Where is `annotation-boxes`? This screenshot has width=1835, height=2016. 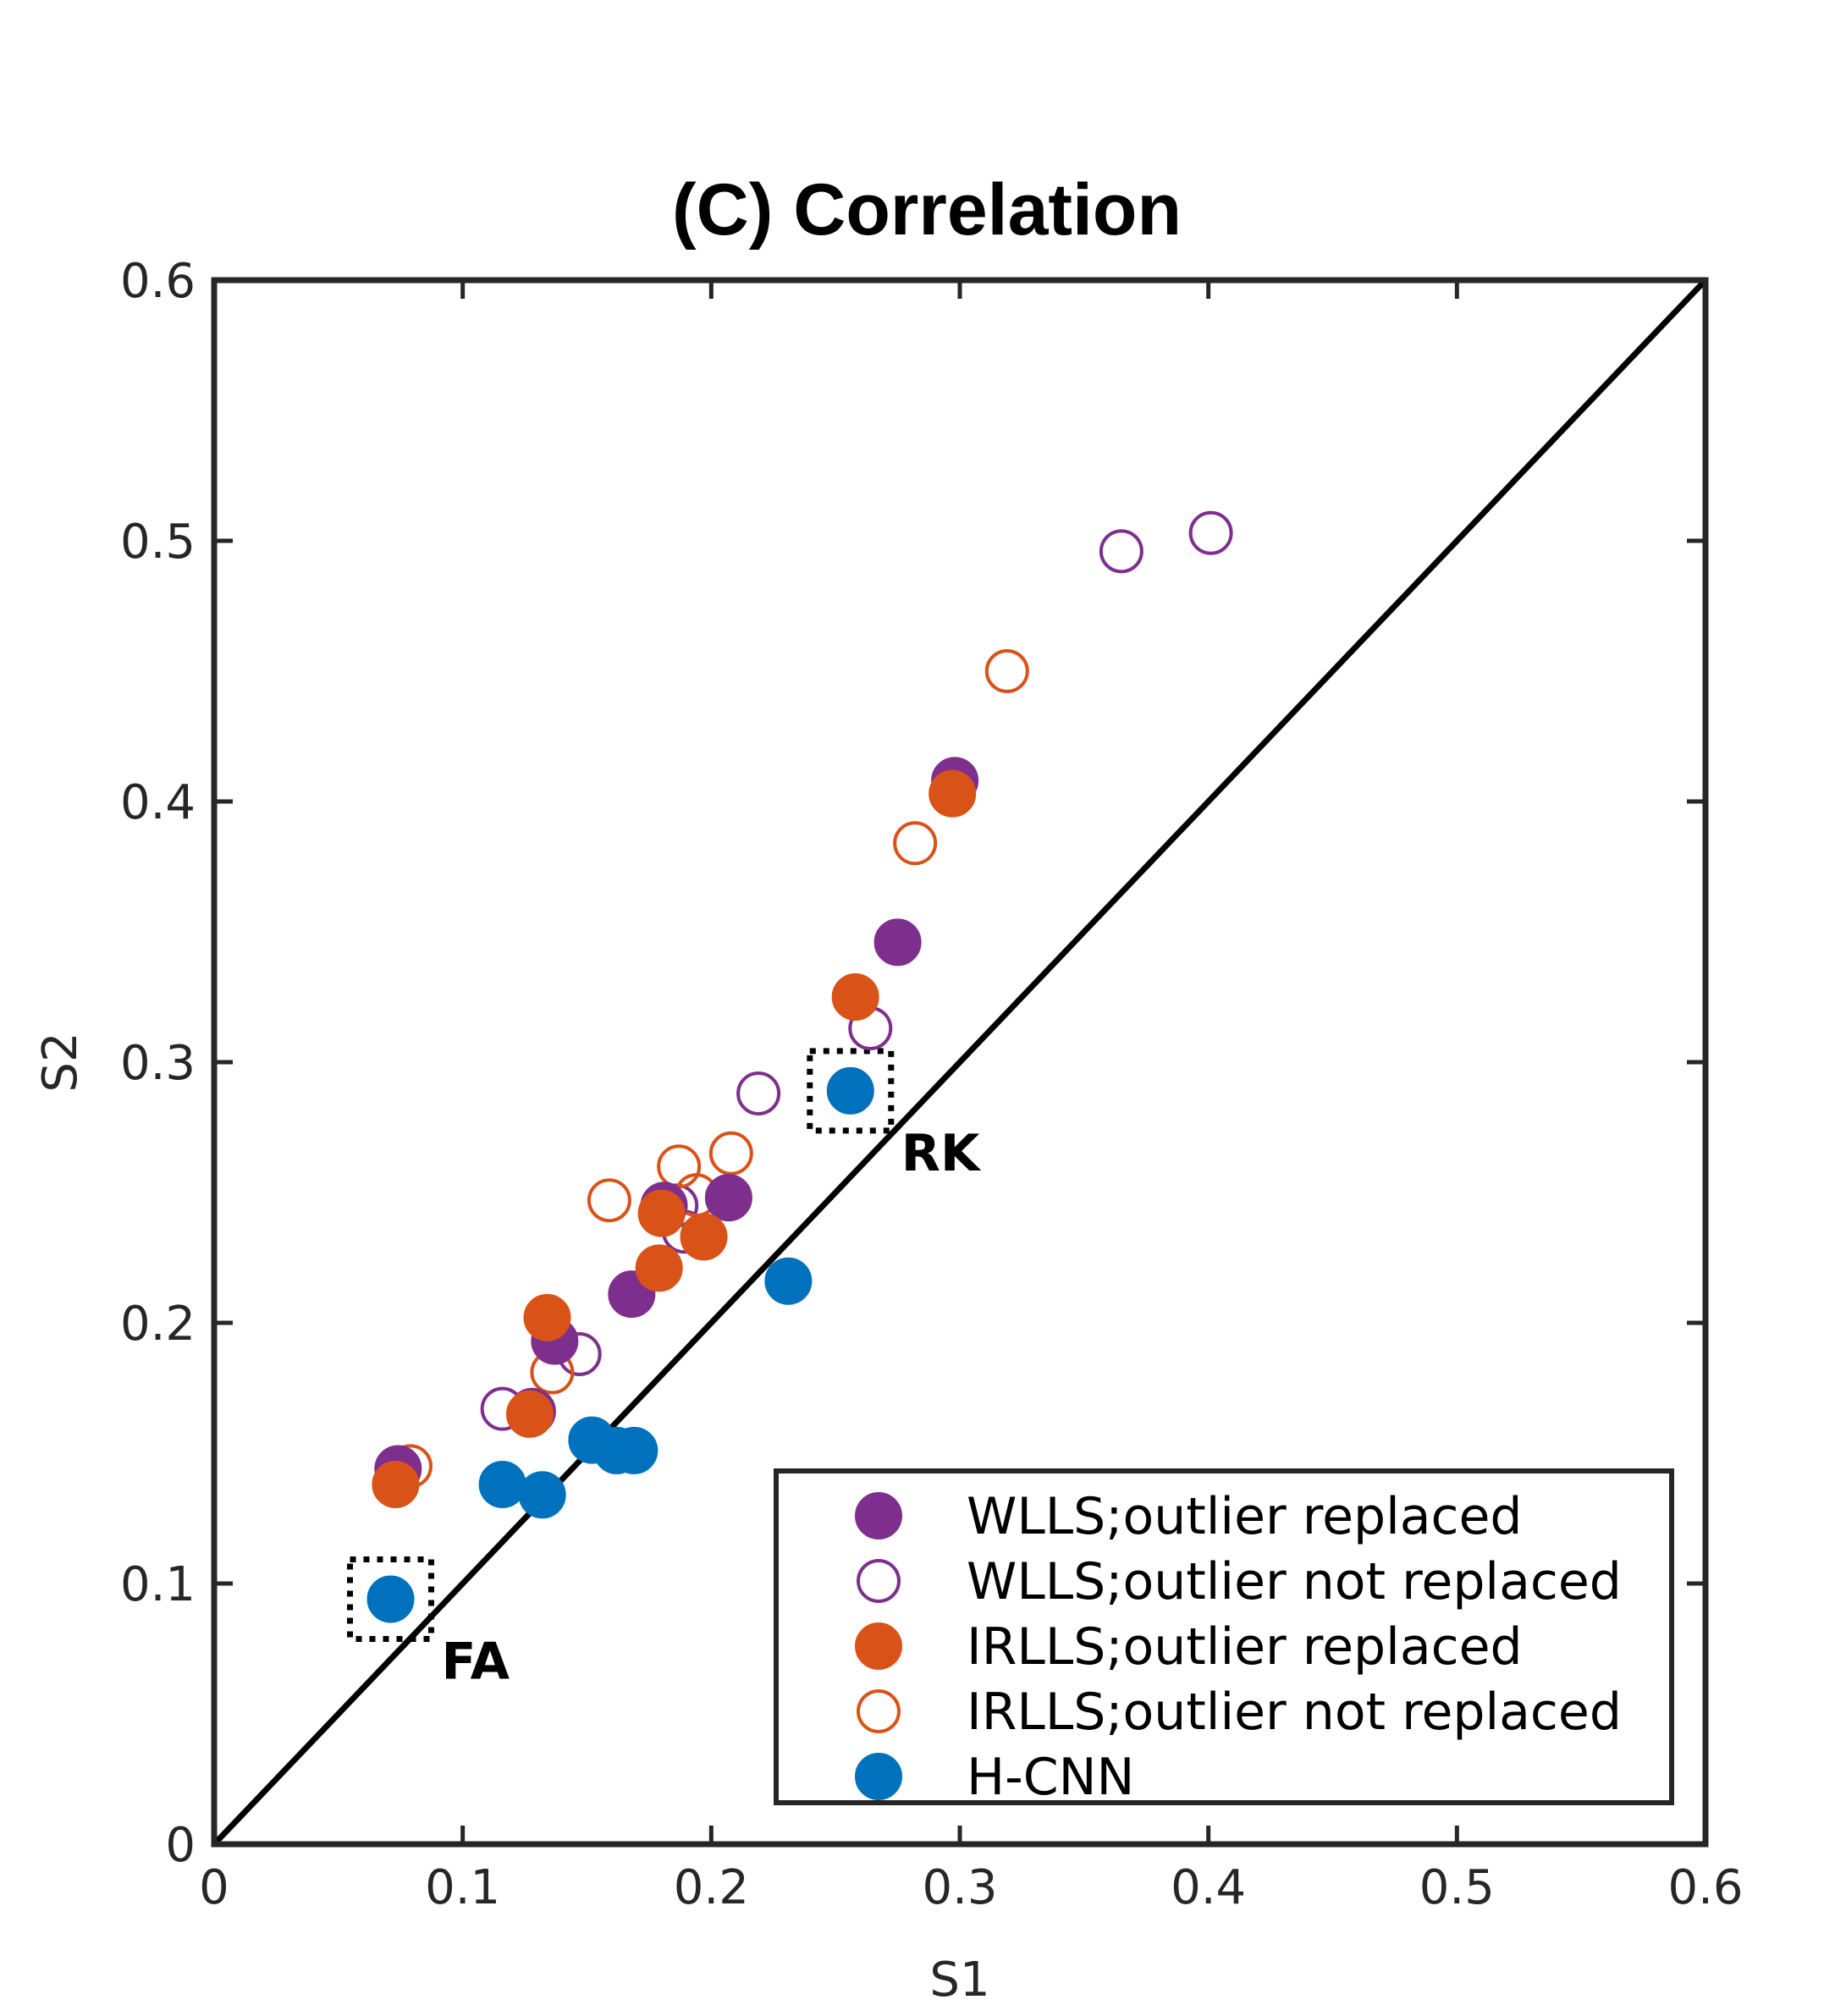 annotation-boxes is located at coordinates (621, 1345).